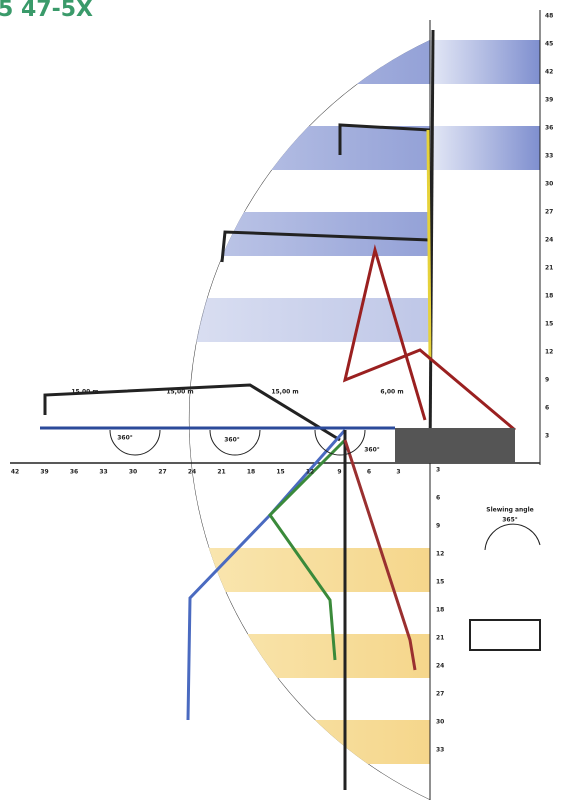  Describe the element at coordinates (549, 100) in the screenshot. I see `upper-tick: 39` at that location.